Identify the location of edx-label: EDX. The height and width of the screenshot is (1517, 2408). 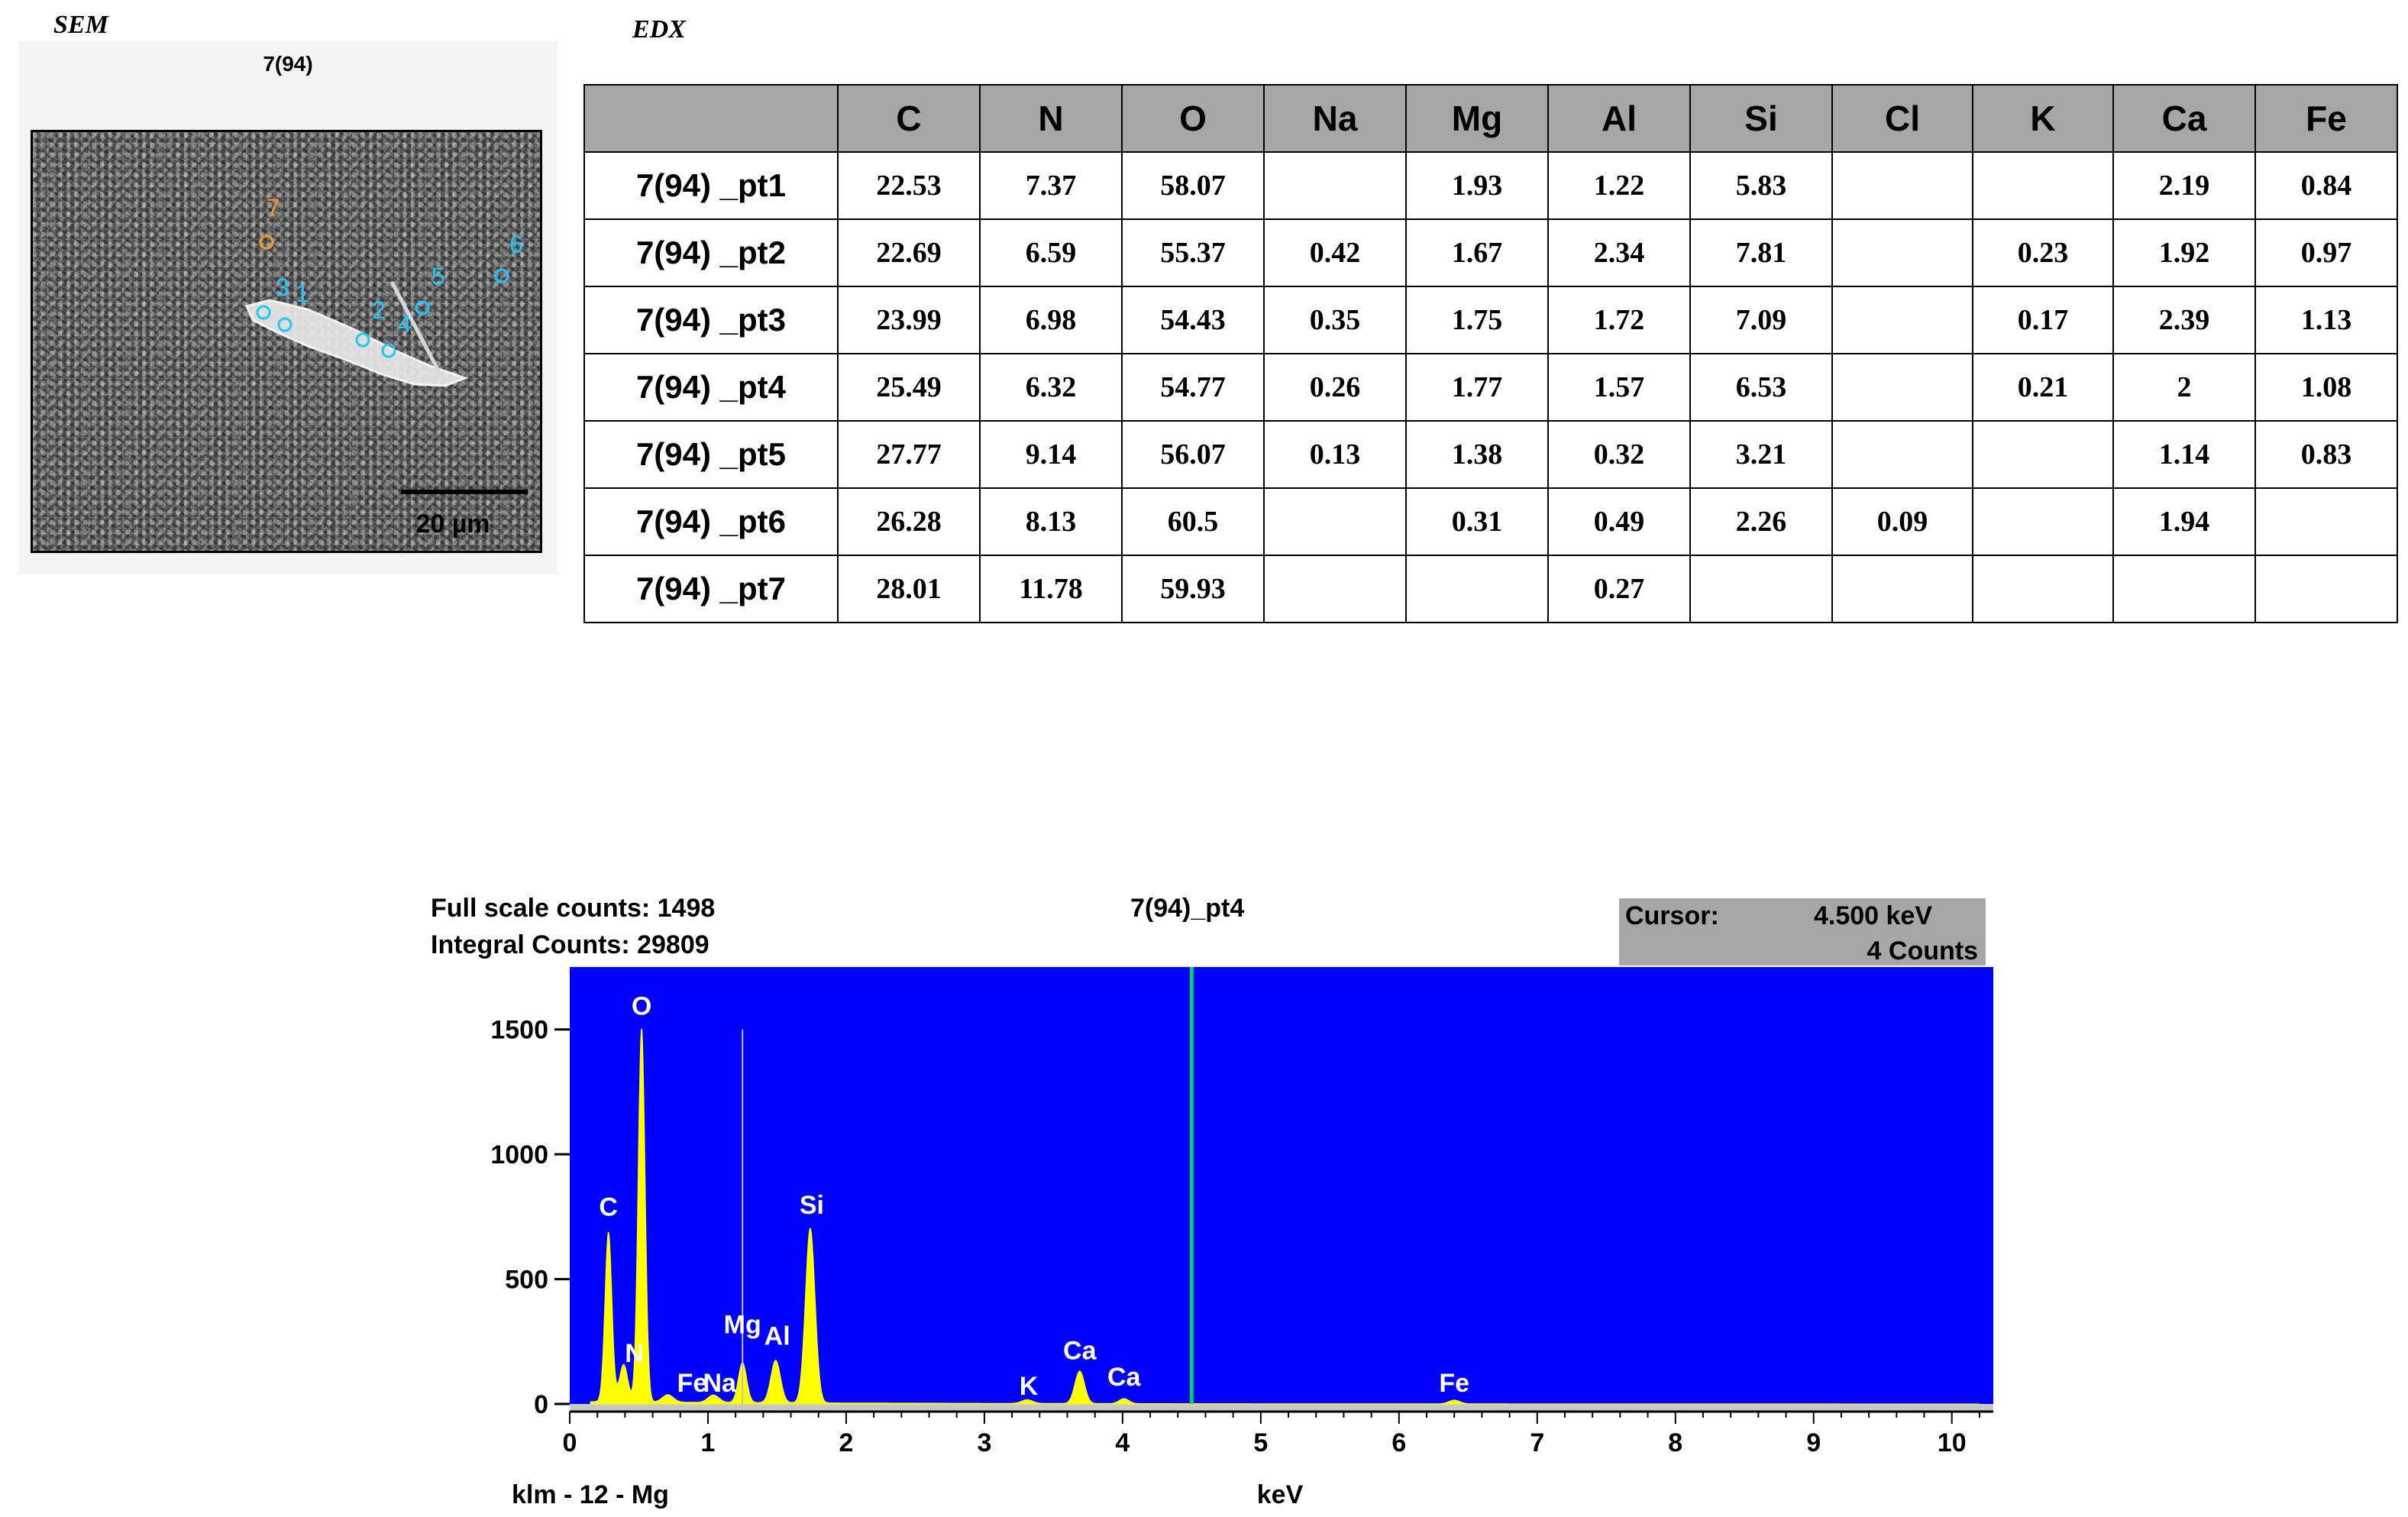
(659, 29).